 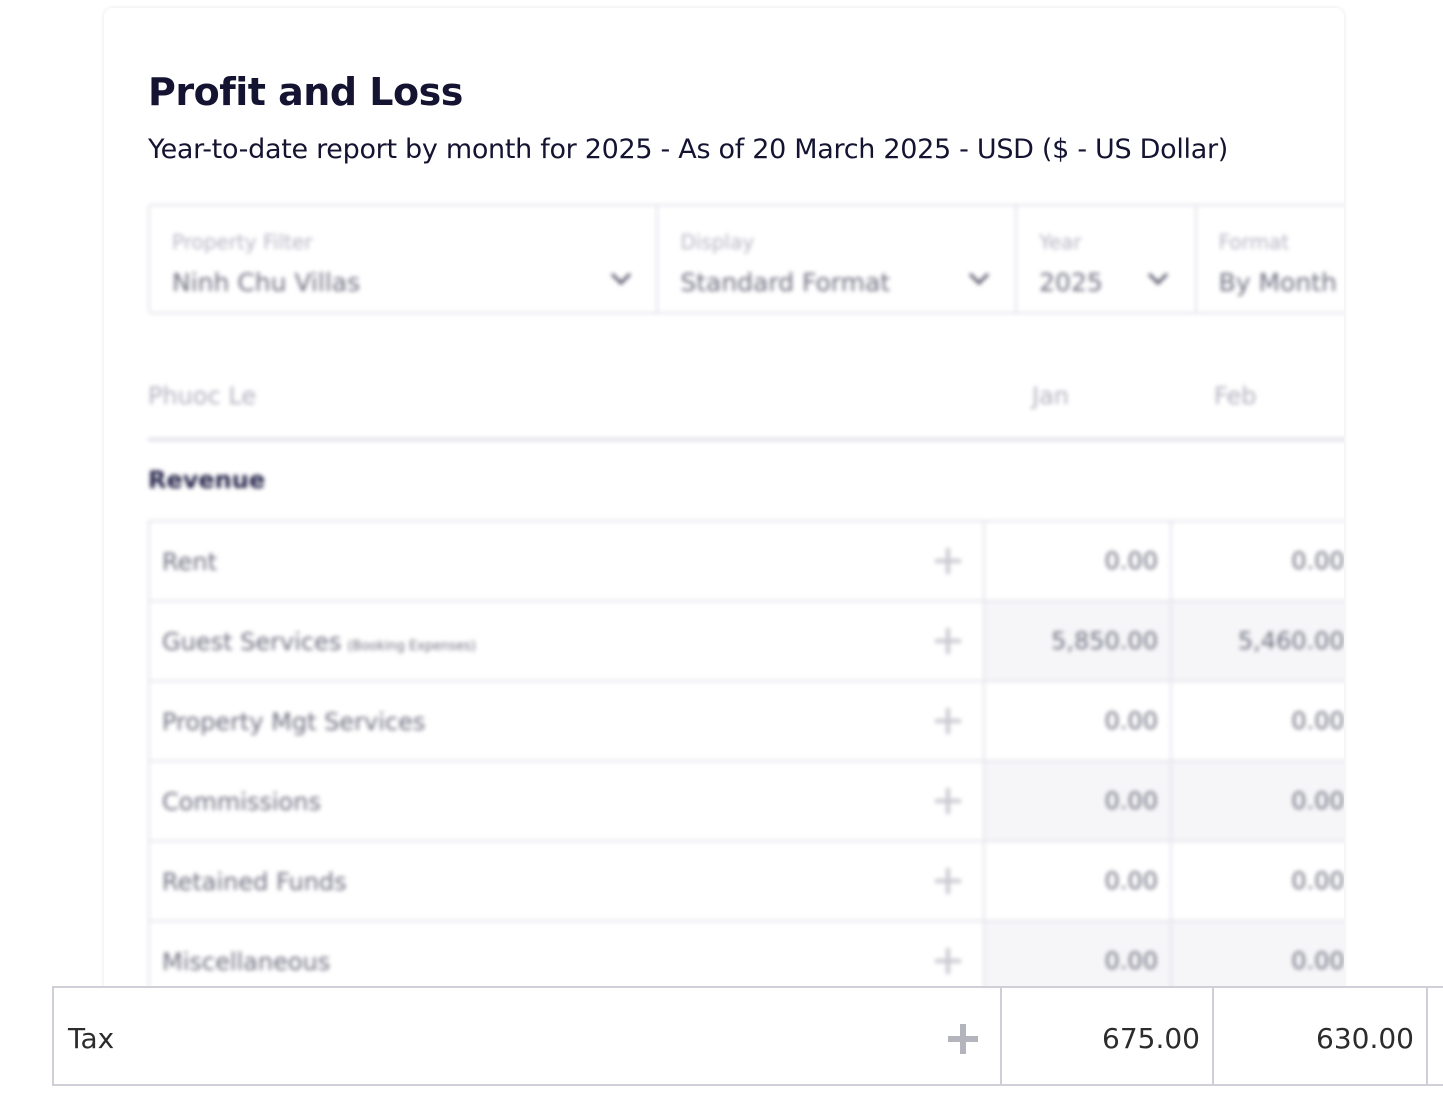 I want to click on owner-name: Phuoc Le, so click(x=202, y=396).